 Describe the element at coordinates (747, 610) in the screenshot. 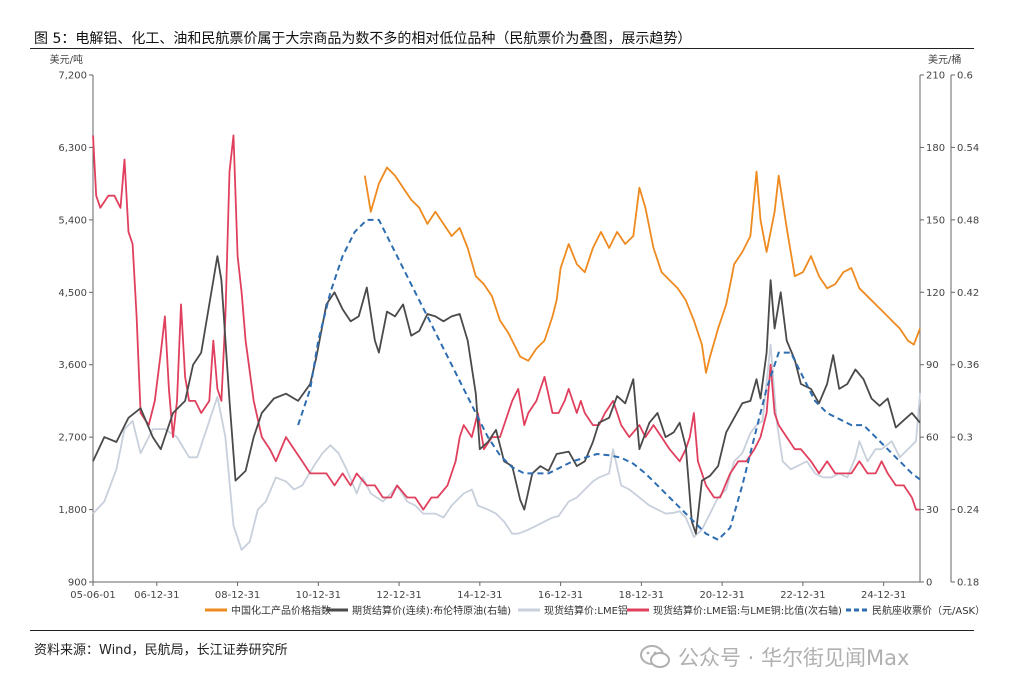

I see `legend-label: 现货结算价:LME铝:与LME铜:比值(次右轴)` at that location.